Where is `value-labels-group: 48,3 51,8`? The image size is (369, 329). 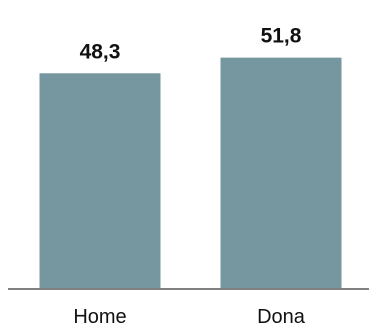
value-labels-group: 48,3 51,8 is located at coordinates (191, 44).